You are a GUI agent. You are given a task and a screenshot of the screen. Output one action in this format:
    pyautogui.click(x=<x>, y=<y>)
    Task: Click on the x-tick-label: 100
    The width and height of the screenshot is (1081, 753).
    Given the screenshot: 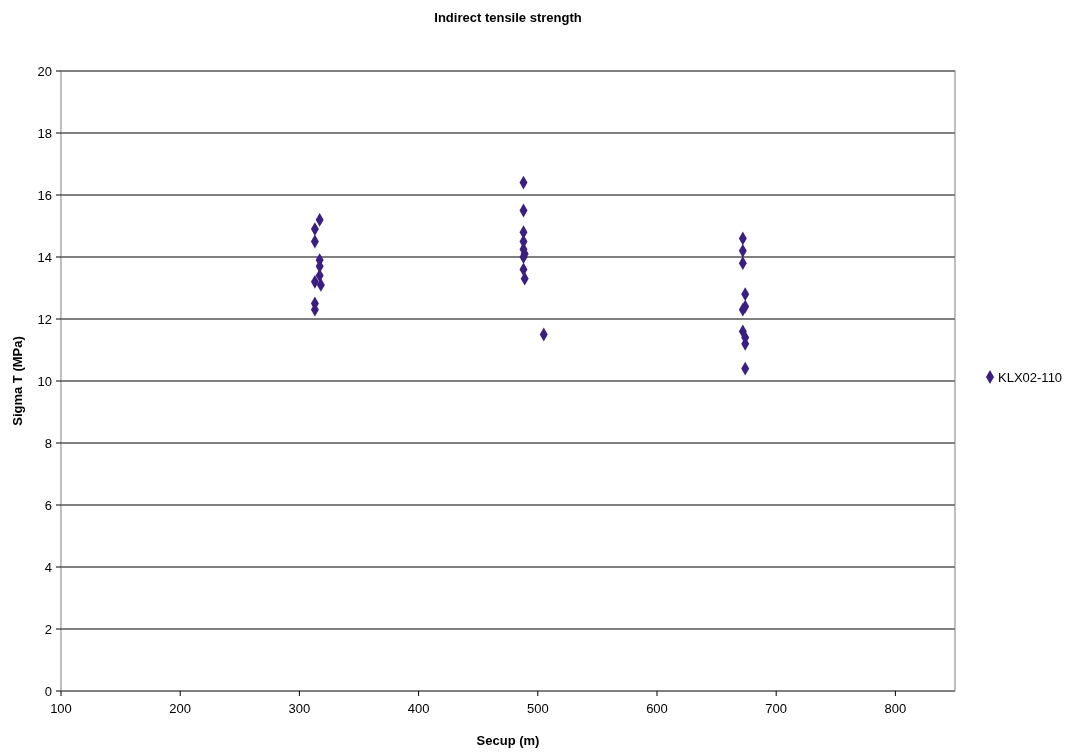 What is the action you would take?
    pyautogui.click(x=61, y=708)
    